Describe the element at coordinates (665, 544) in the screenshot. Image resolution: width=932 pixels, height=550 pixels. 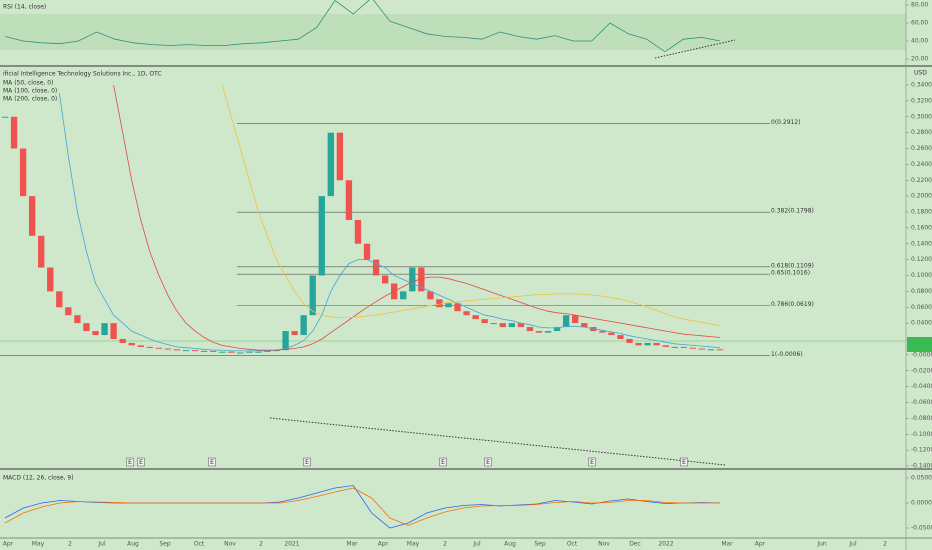
I see `x-tick-label: 2022` at that location.